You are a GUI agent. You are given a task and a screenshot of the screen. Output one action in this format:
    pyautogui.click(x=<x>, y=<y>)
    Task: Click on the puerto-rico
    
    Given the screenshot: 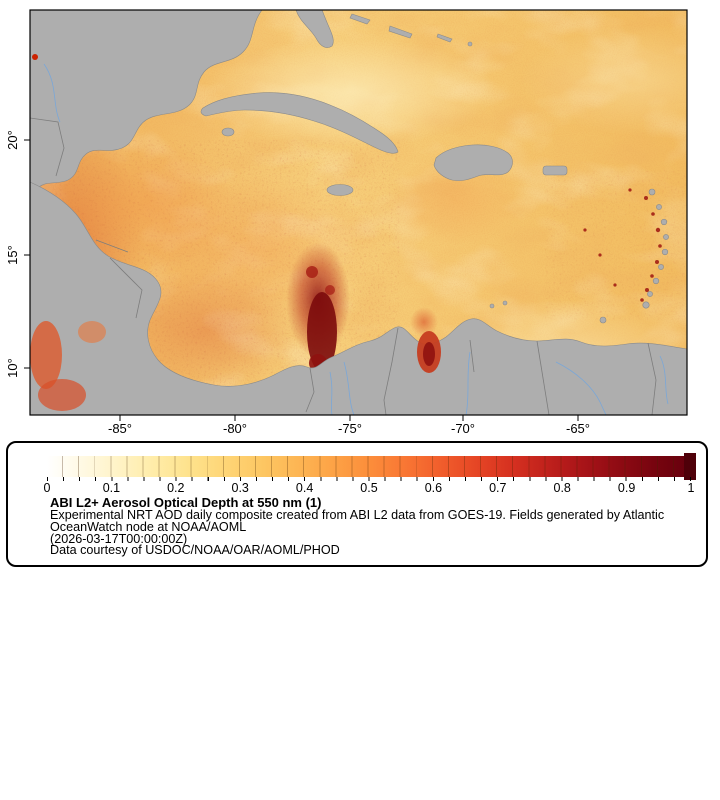 What is the action you would take?
    pyautogui.click(x=555, y=170)
    